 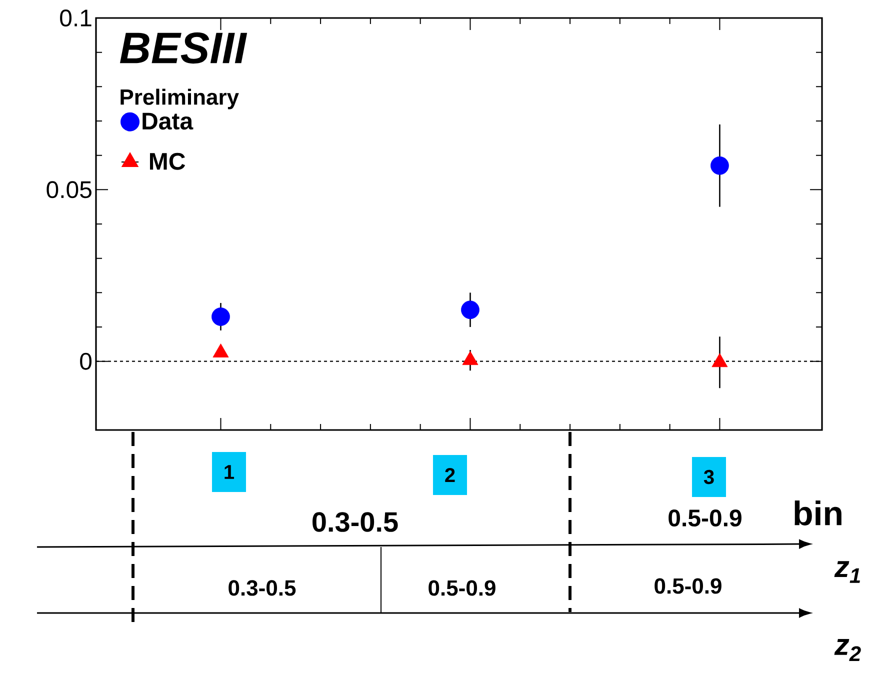 What do you see at coordinates (76, 18) in the screenshot?
I see `y-tick-label: 0.1` at bounding box center [76, 18].